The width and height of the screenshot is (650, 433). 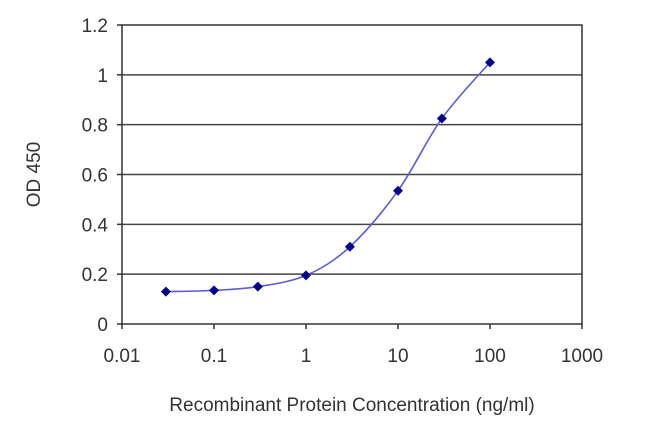 I want to click on x-tick-label: 1, so click(x=306, y=356).